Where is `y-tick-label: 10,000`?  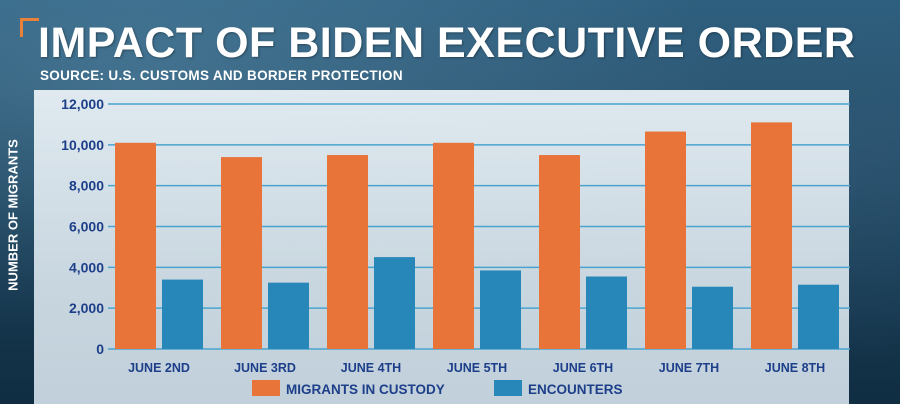 y-tick-label: 10,000 is located at coordinates (82, 145).